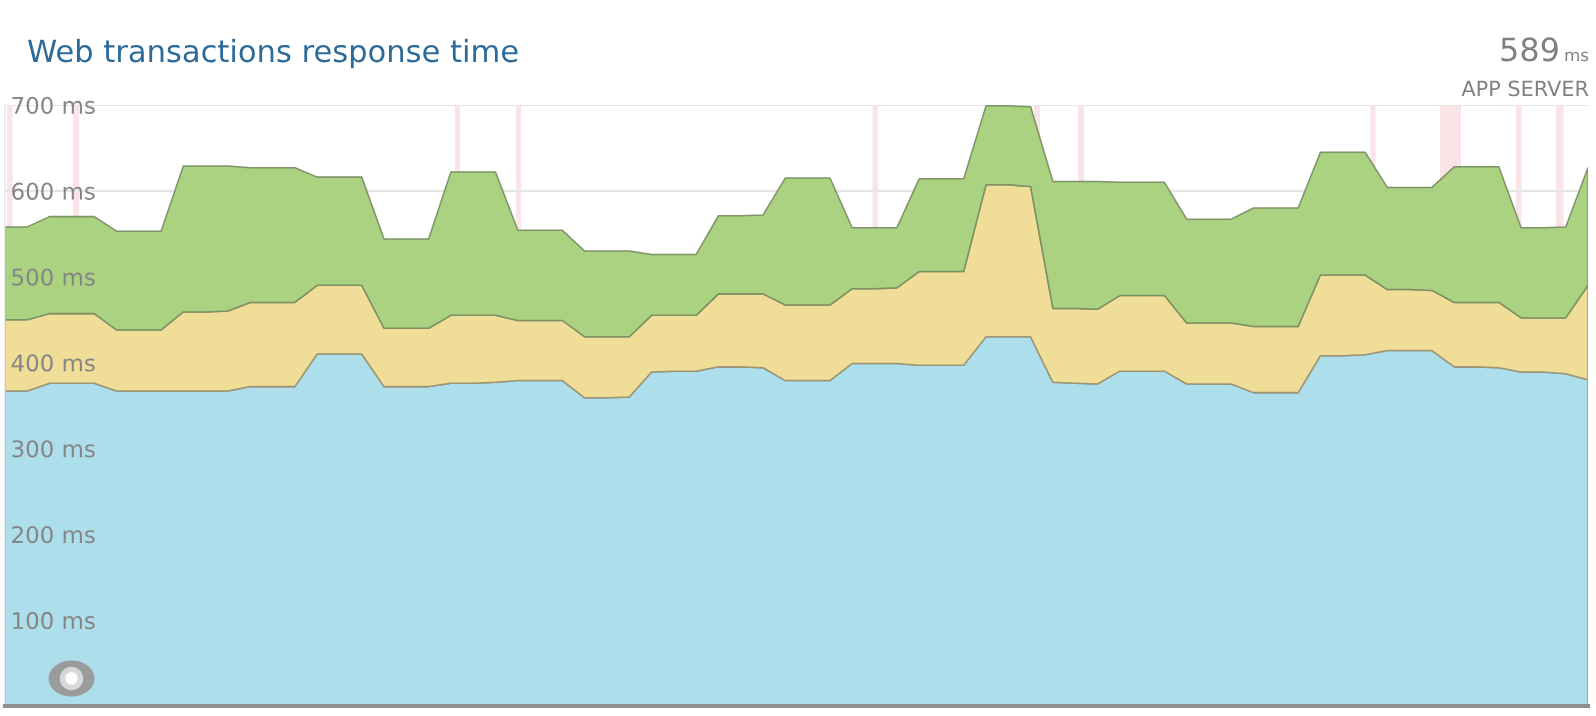 The width and height of the screenshot is (1596, 716). I want to click on y-tick-label: 600 ms, so click(53, 191).